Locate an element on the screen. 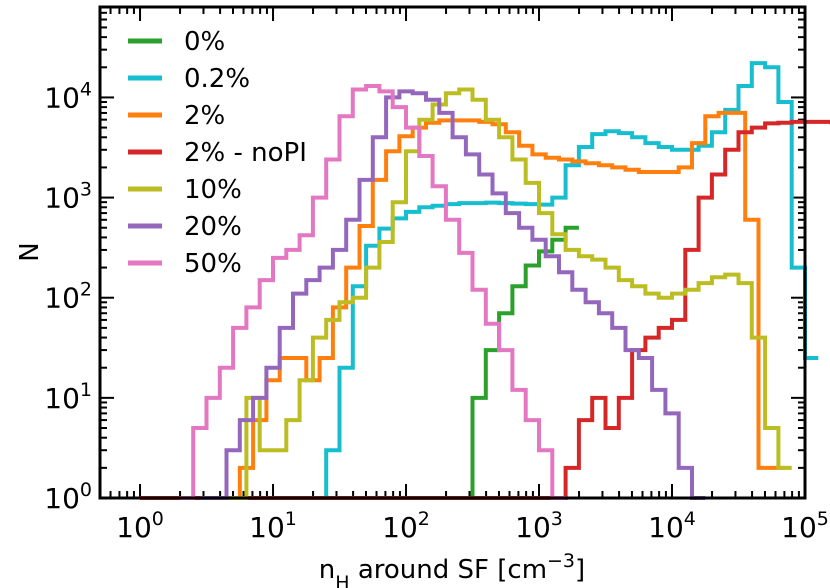  x-tick-label: 100 is located at coordinates (140, 526).